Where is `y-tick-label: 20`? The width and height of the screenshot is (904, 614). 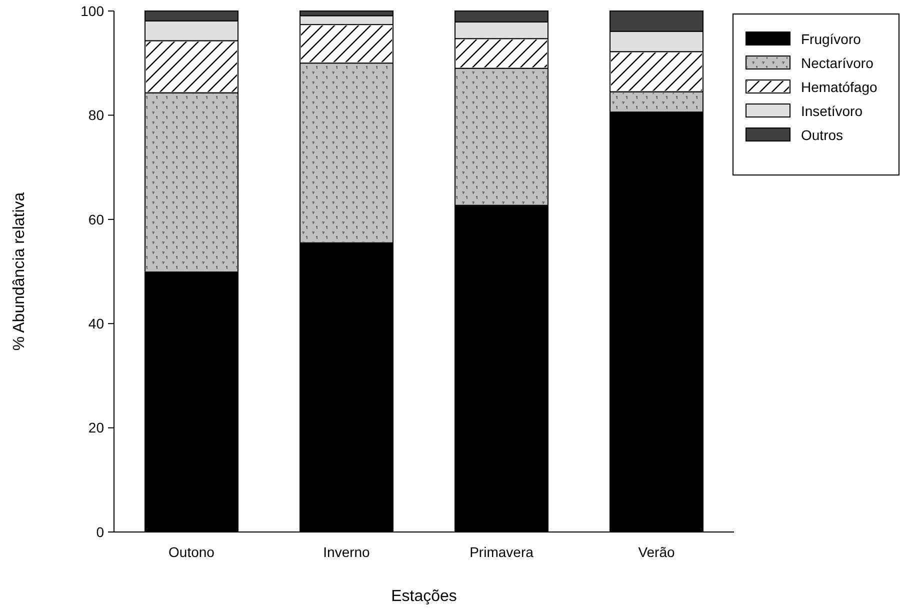
y-tick-label: 20 is located at coordinates (96, 428).